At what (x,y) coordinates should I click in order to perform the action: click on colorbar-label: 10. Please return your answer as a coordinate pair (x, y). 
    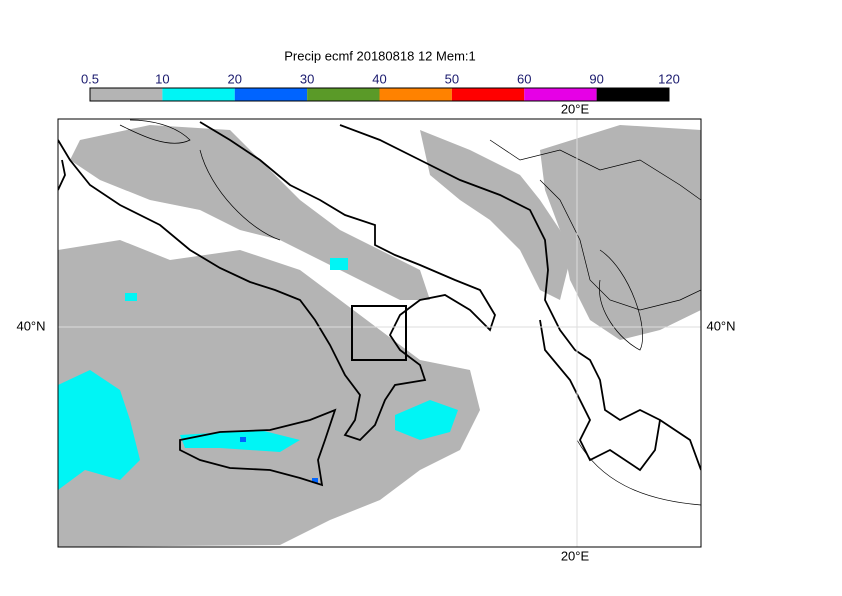
    Looking at the image, I should click on (162, 78).